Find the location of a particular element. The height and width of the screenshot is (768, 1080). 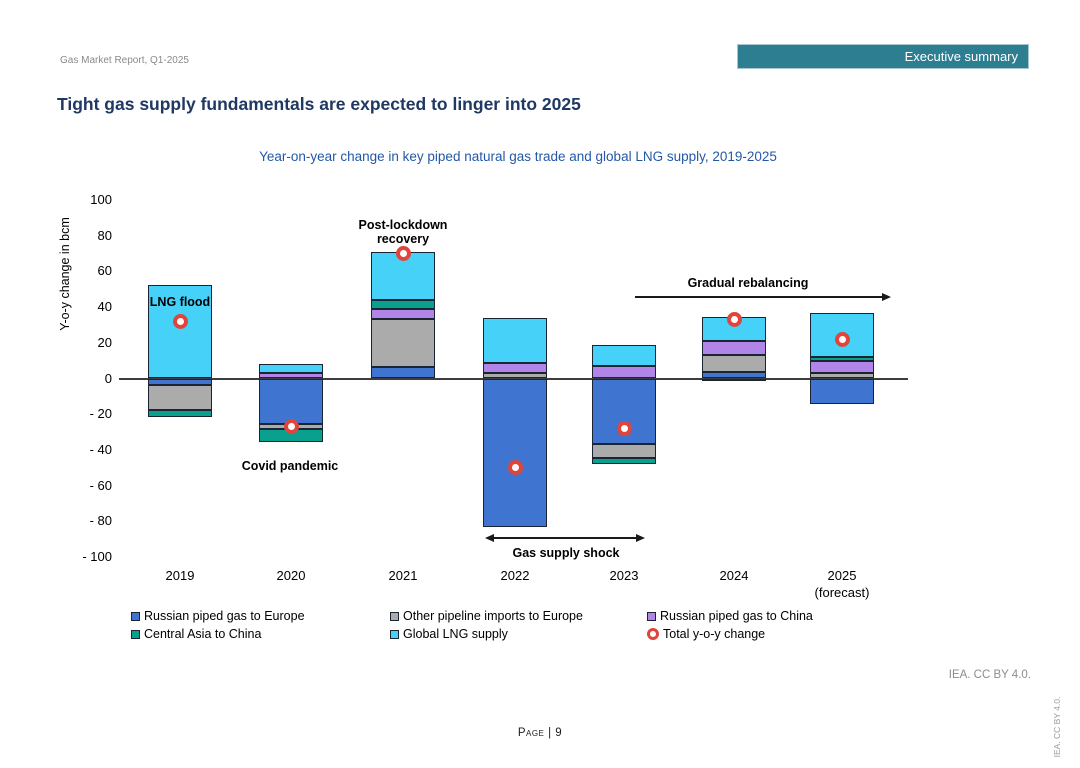

y-tick-label: 100 is located at coordinates (101, 199).